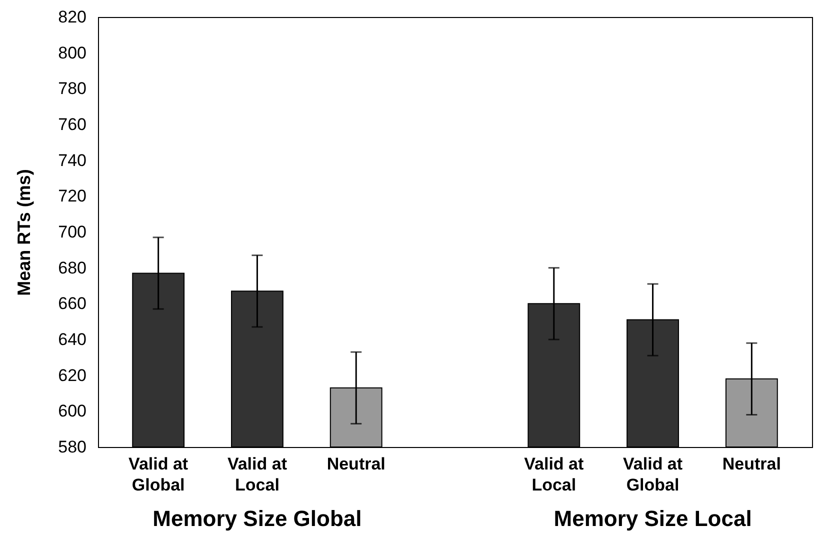  Describe the element at coordinates (72, 196) in the screenshot. I see `y-tick-label: 720` at that location.